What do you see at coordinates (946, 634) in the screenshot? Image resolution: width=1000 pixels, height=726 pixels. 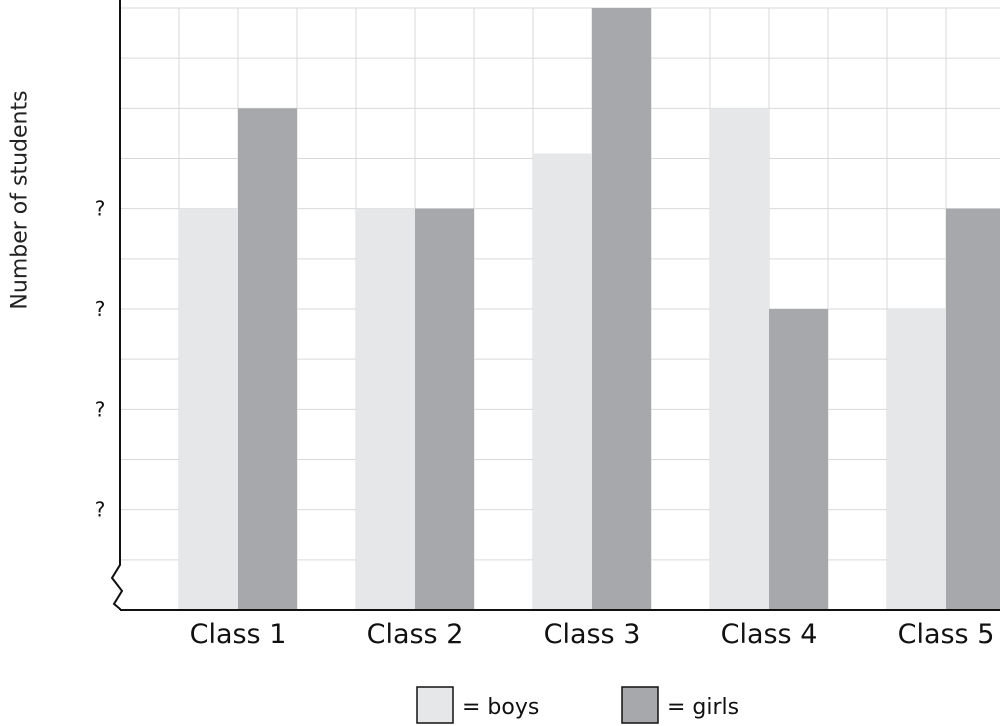 I see `x-tick-label: Class 5` at bounding box center [946, 634].